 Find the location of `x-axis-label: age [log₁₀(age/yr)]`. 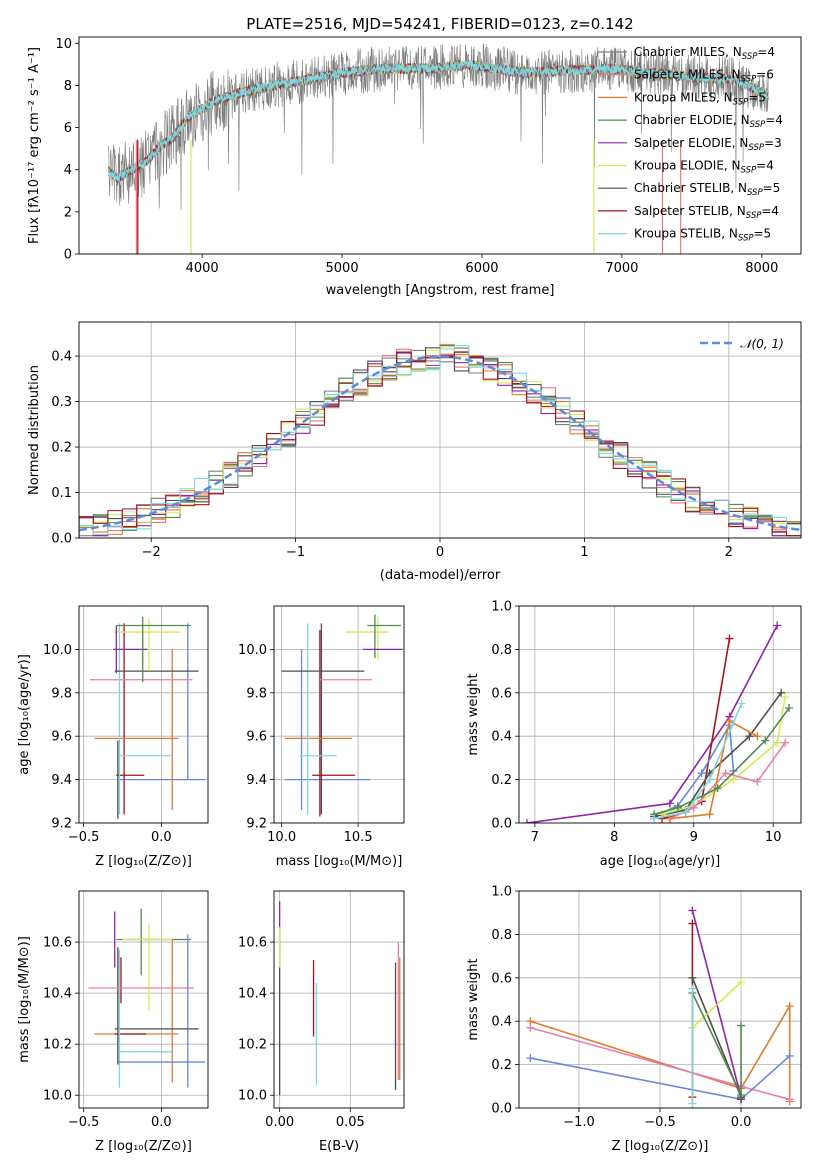

x-axis-label: age [log₁₀(age/yr)] is located at coordinates (660, 861).